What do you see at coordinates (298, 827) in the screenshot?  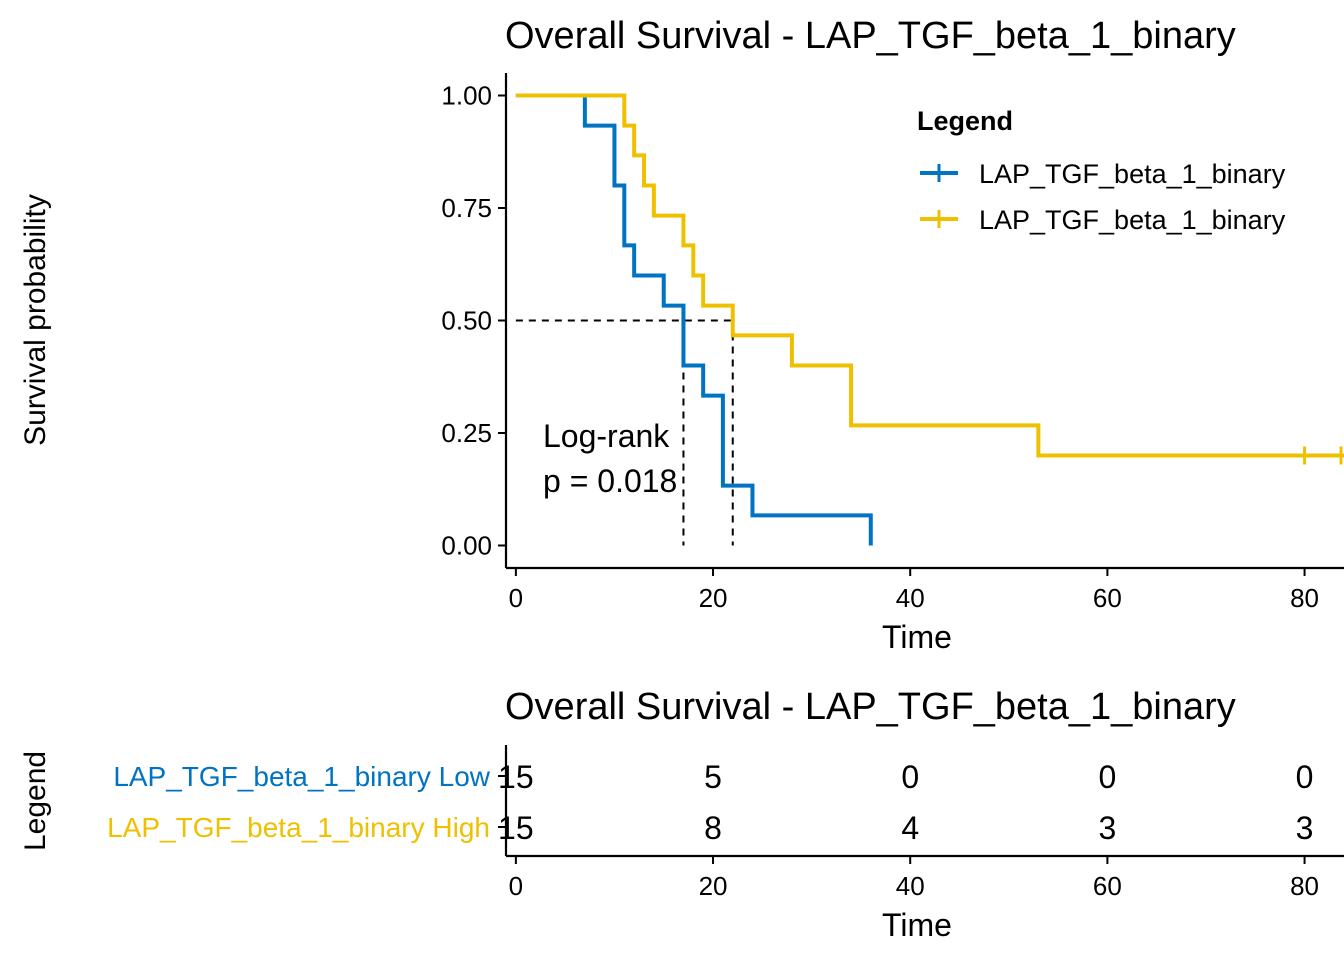 I see `risk-table-row-label-high: LAP_TGF_beta_1_binary High` at bounding box center [298, 827].